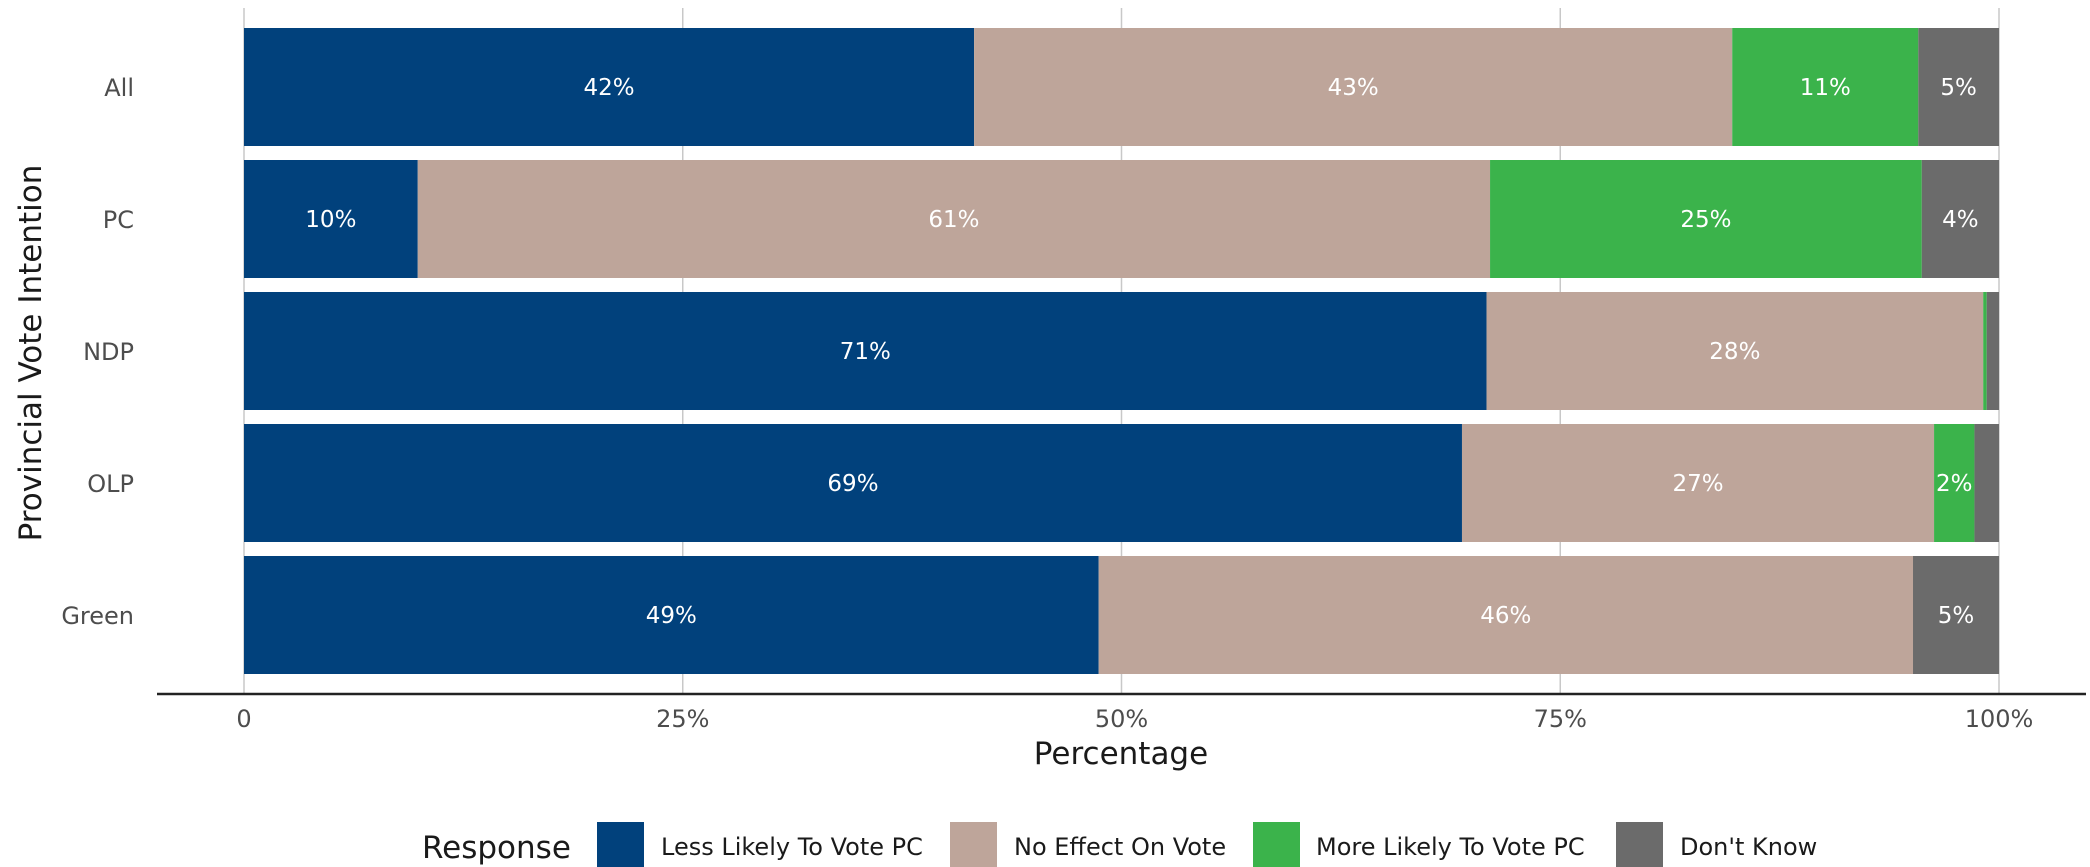  I want to click on bar-value-label: 43%, so click(1353, 88).